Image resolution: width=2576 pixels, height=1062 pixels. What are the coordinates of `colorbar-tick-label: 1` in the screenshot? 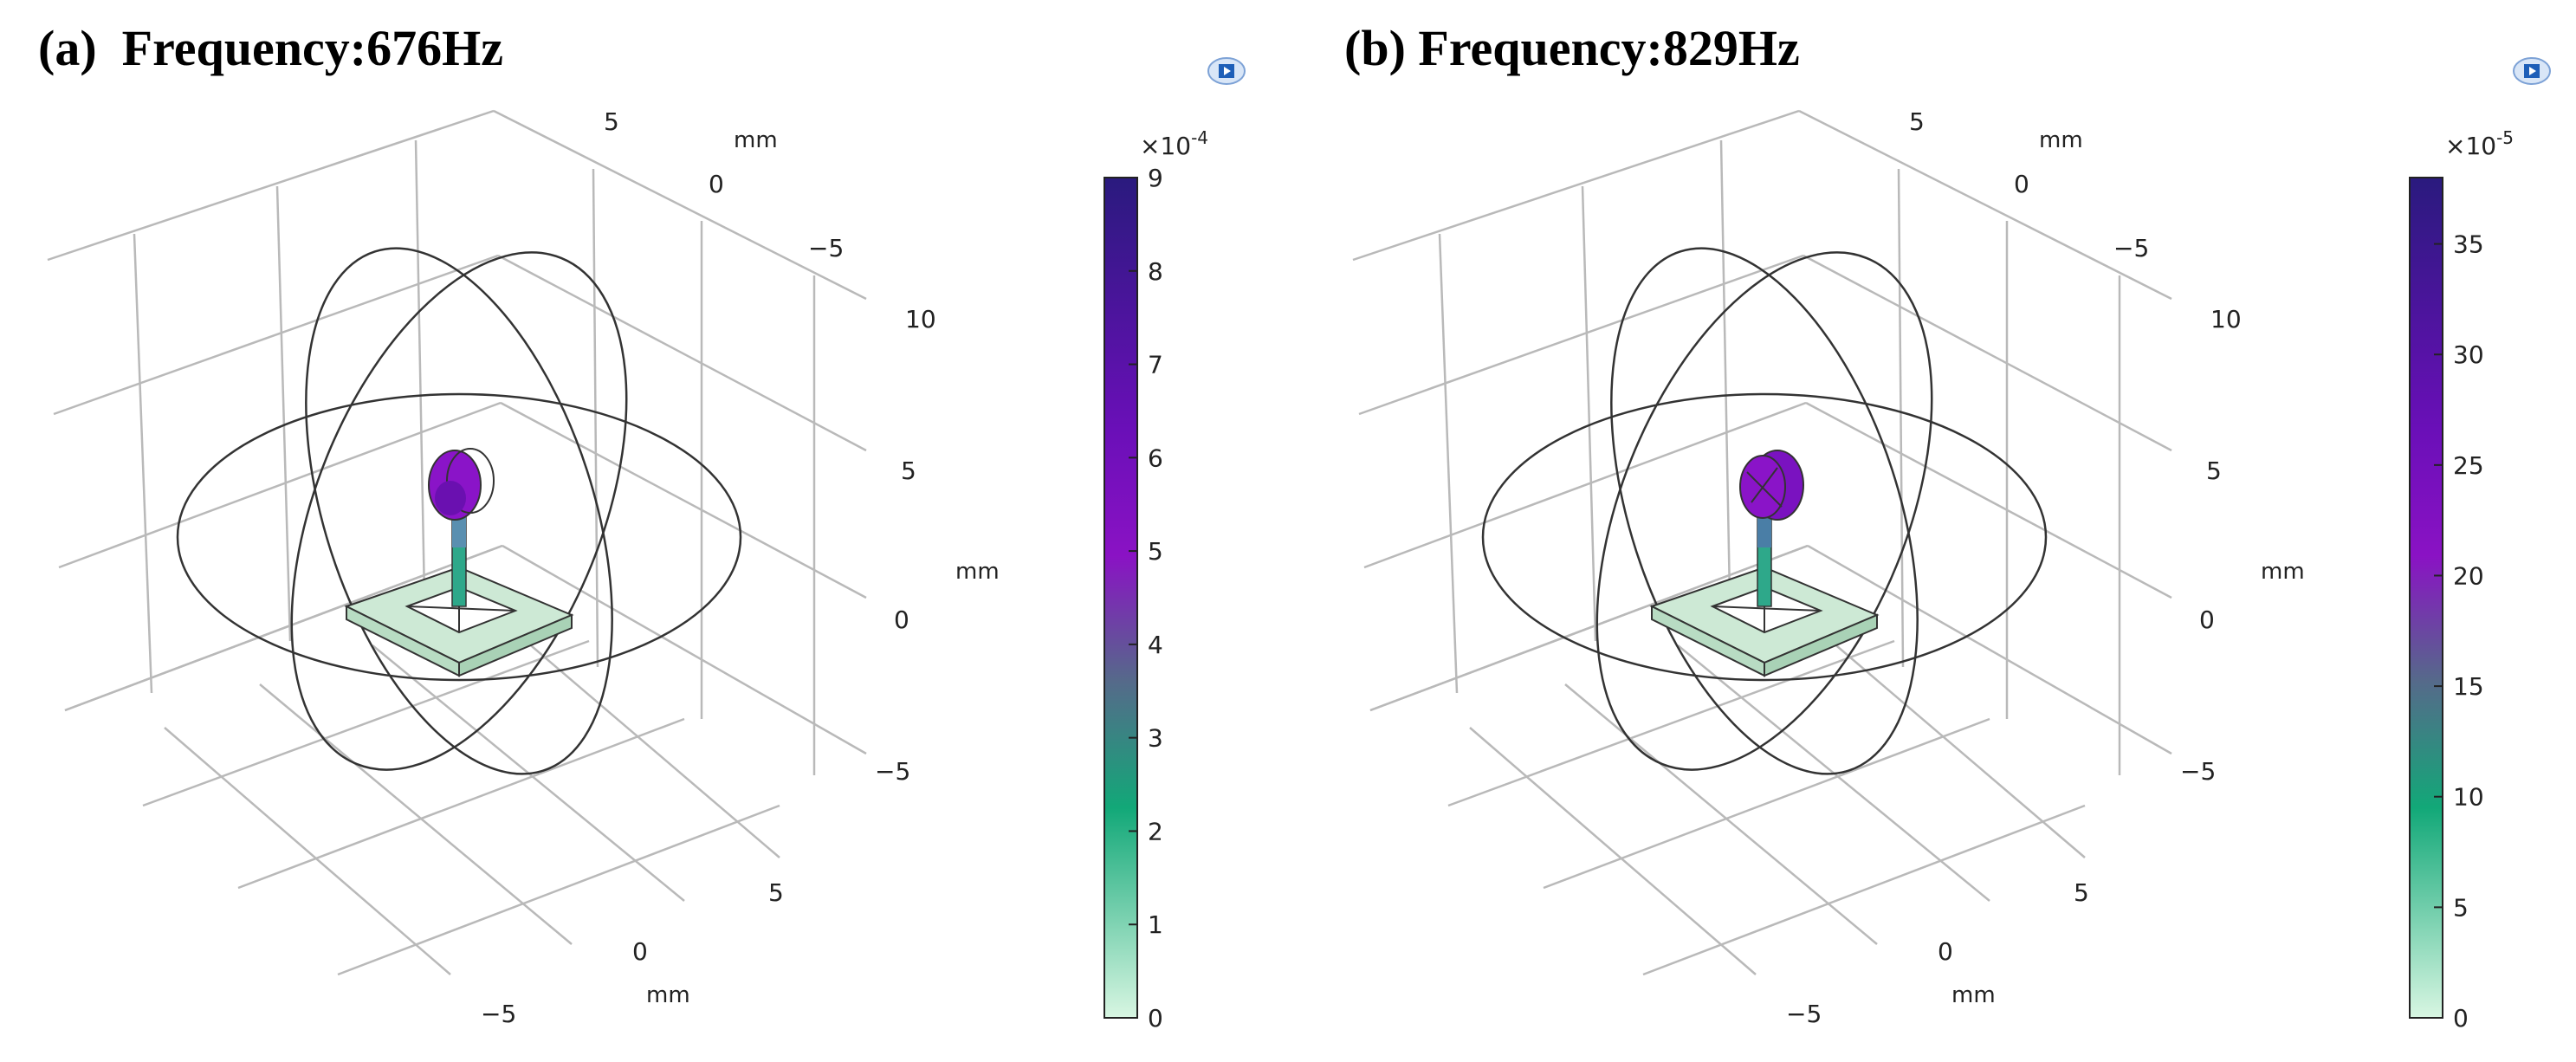 It's located at (1155, 925).